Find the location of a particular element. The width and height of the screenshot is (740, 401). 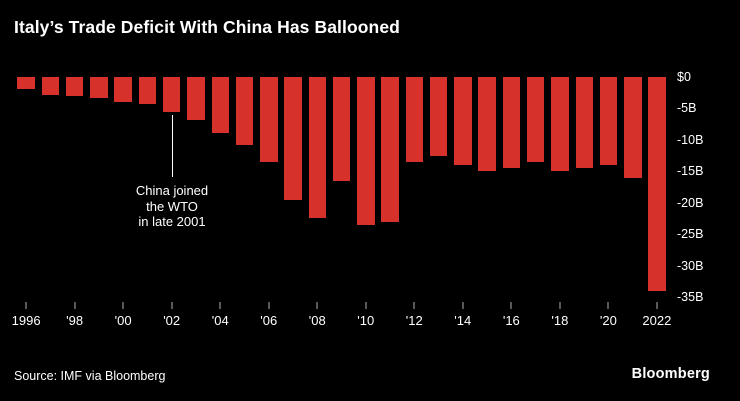

annotation-line-1: China joined is located at coordinates (172, 190).